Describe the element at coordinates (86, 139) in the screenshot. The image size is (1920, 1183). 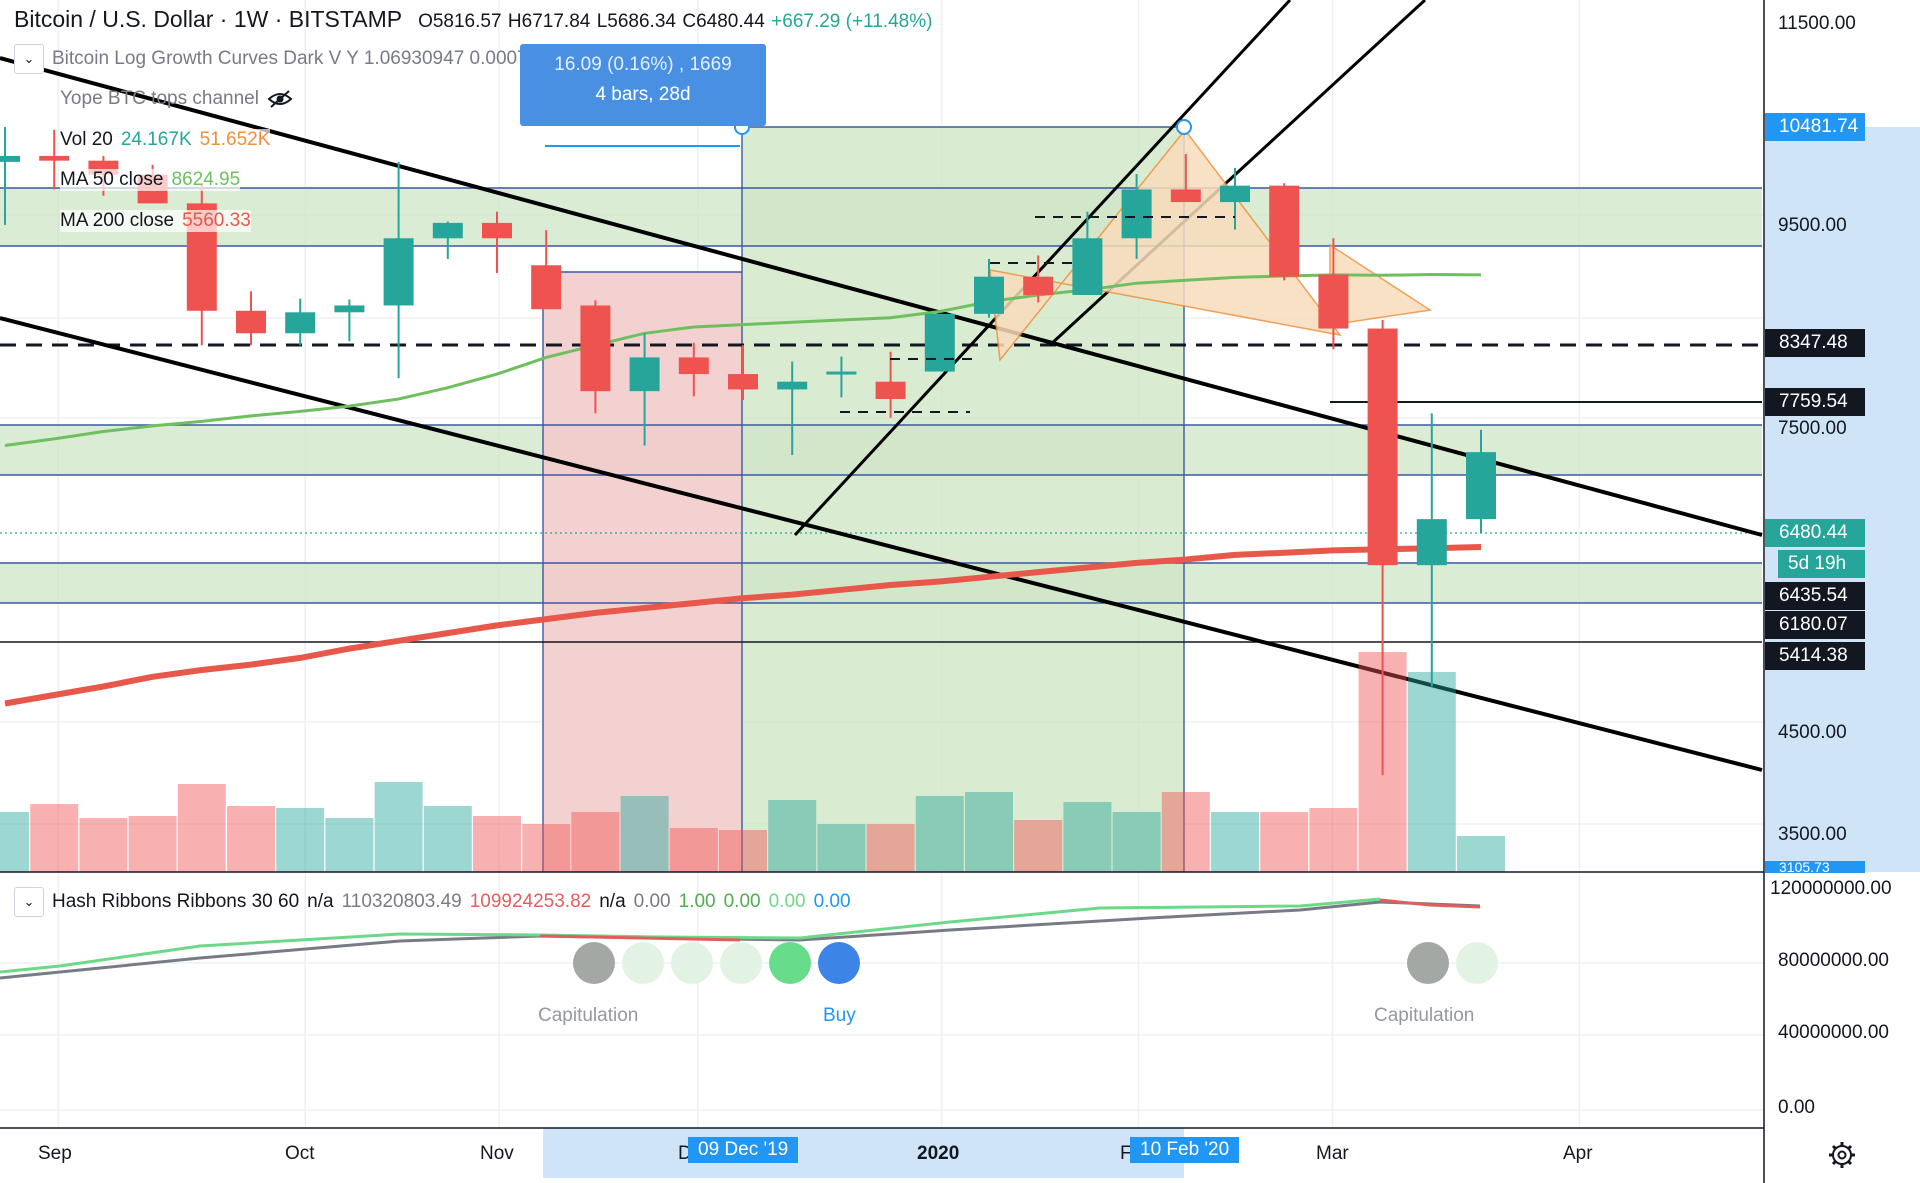
I see `vol-label: Vol 20` at that location.